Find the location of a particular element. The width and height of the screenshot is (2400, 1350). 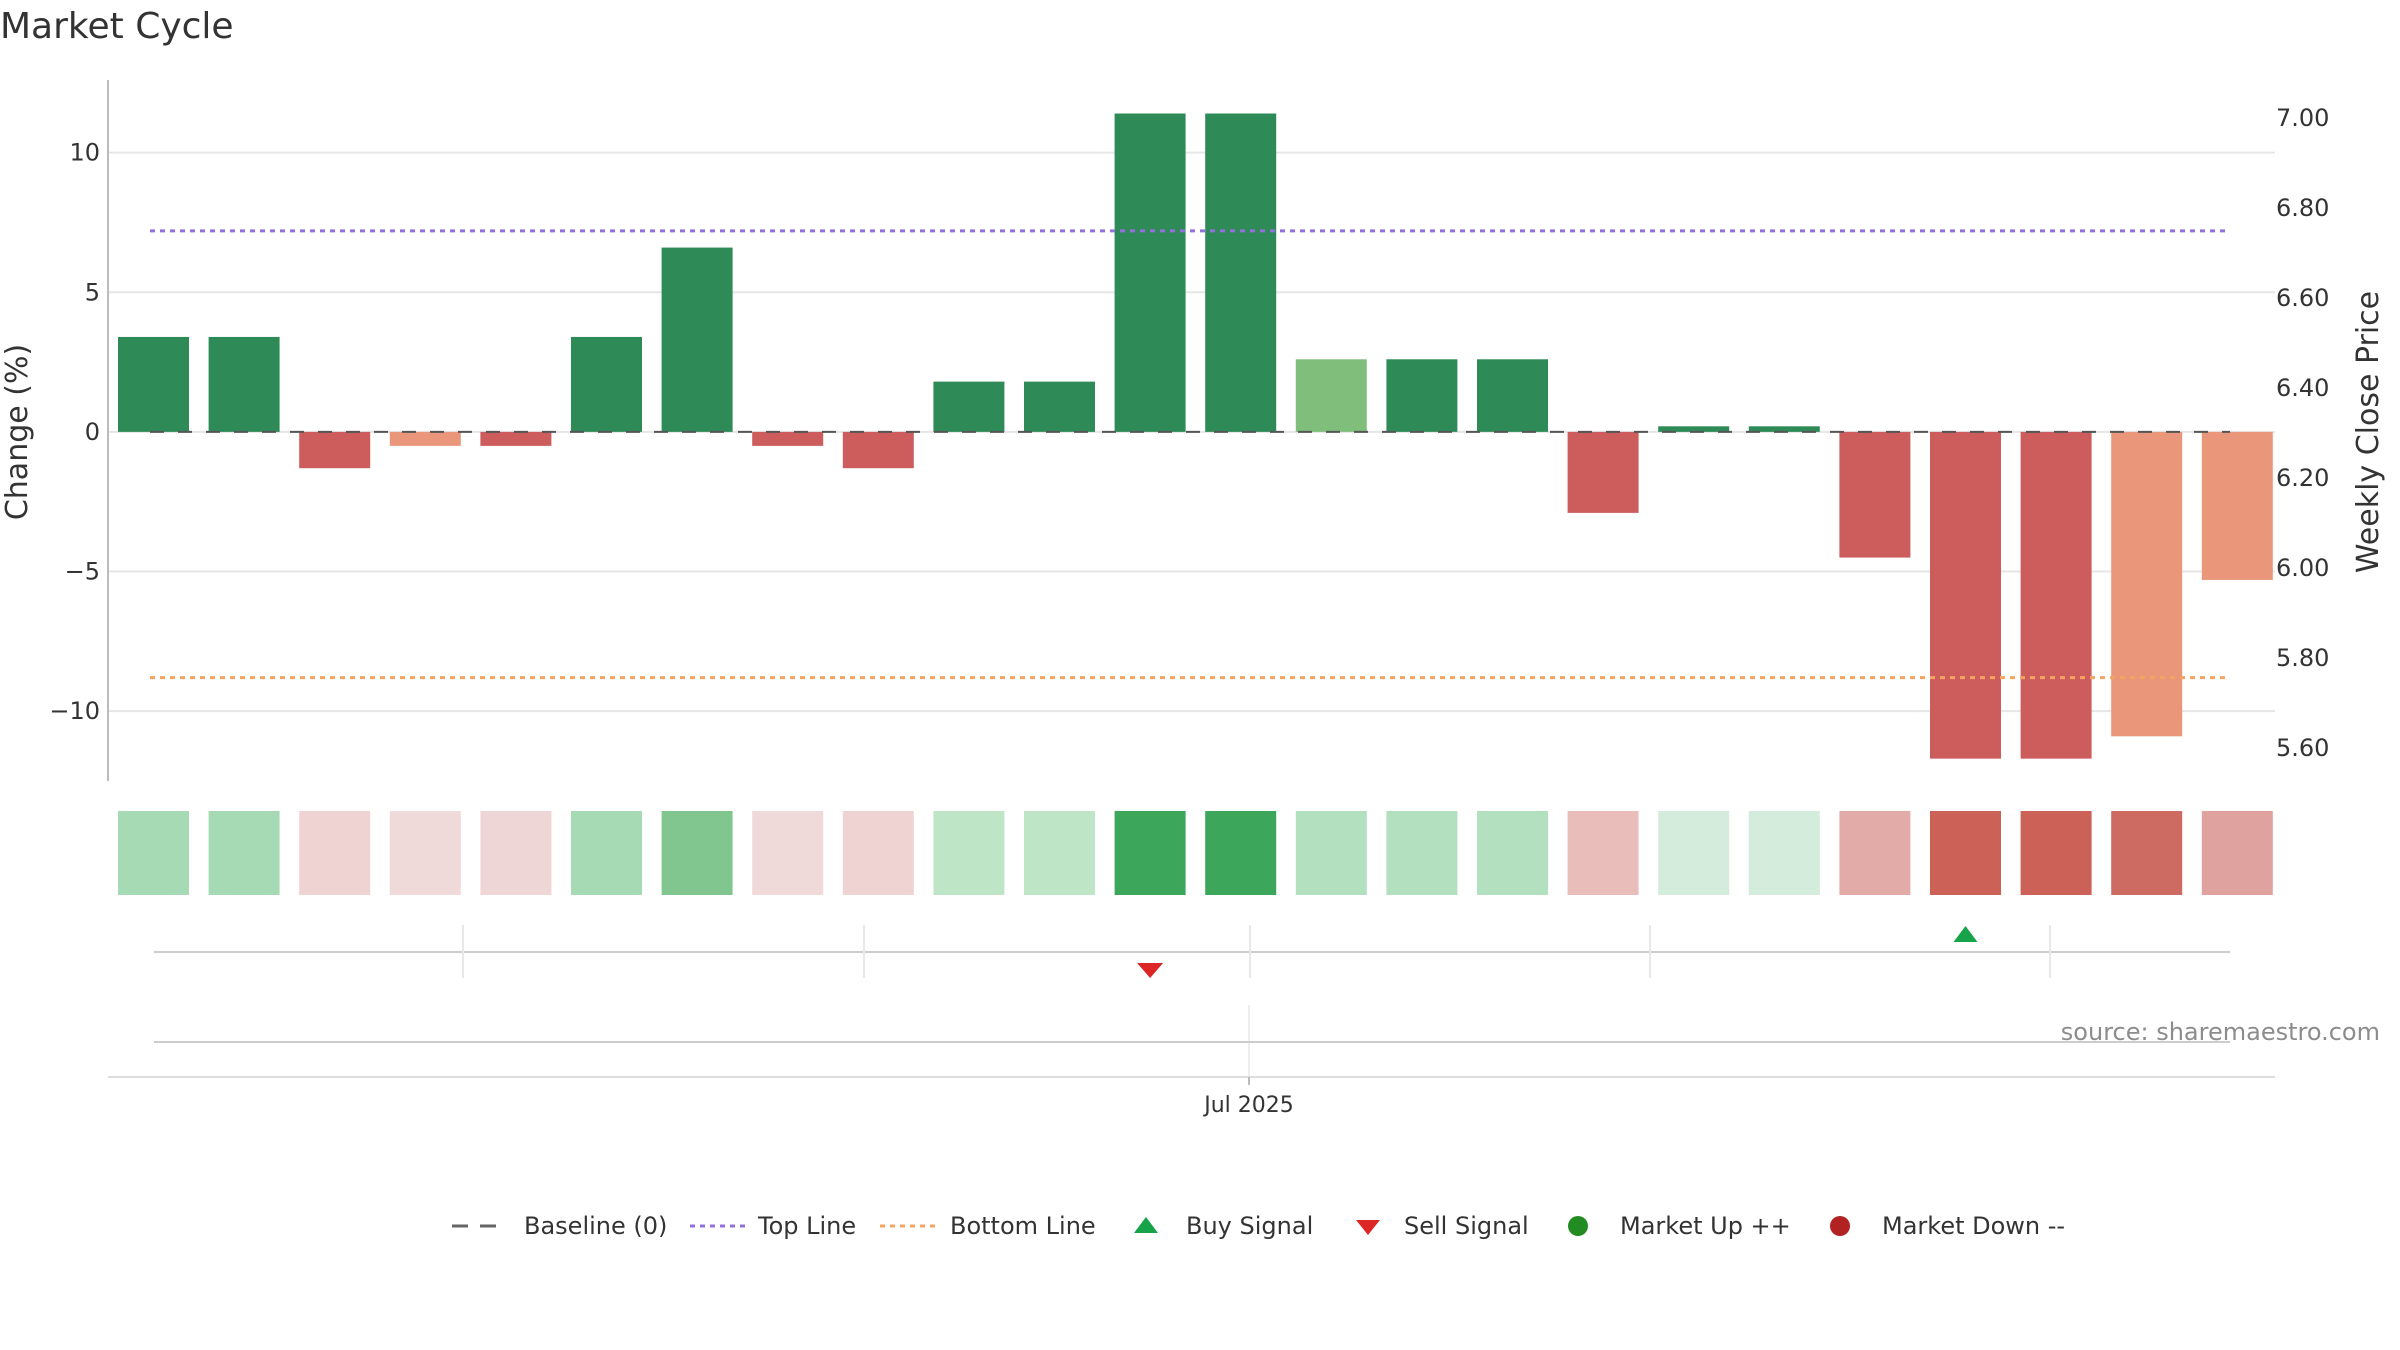

source-label: source: sharemaestro.com is located at coordinates (2220, 1032).